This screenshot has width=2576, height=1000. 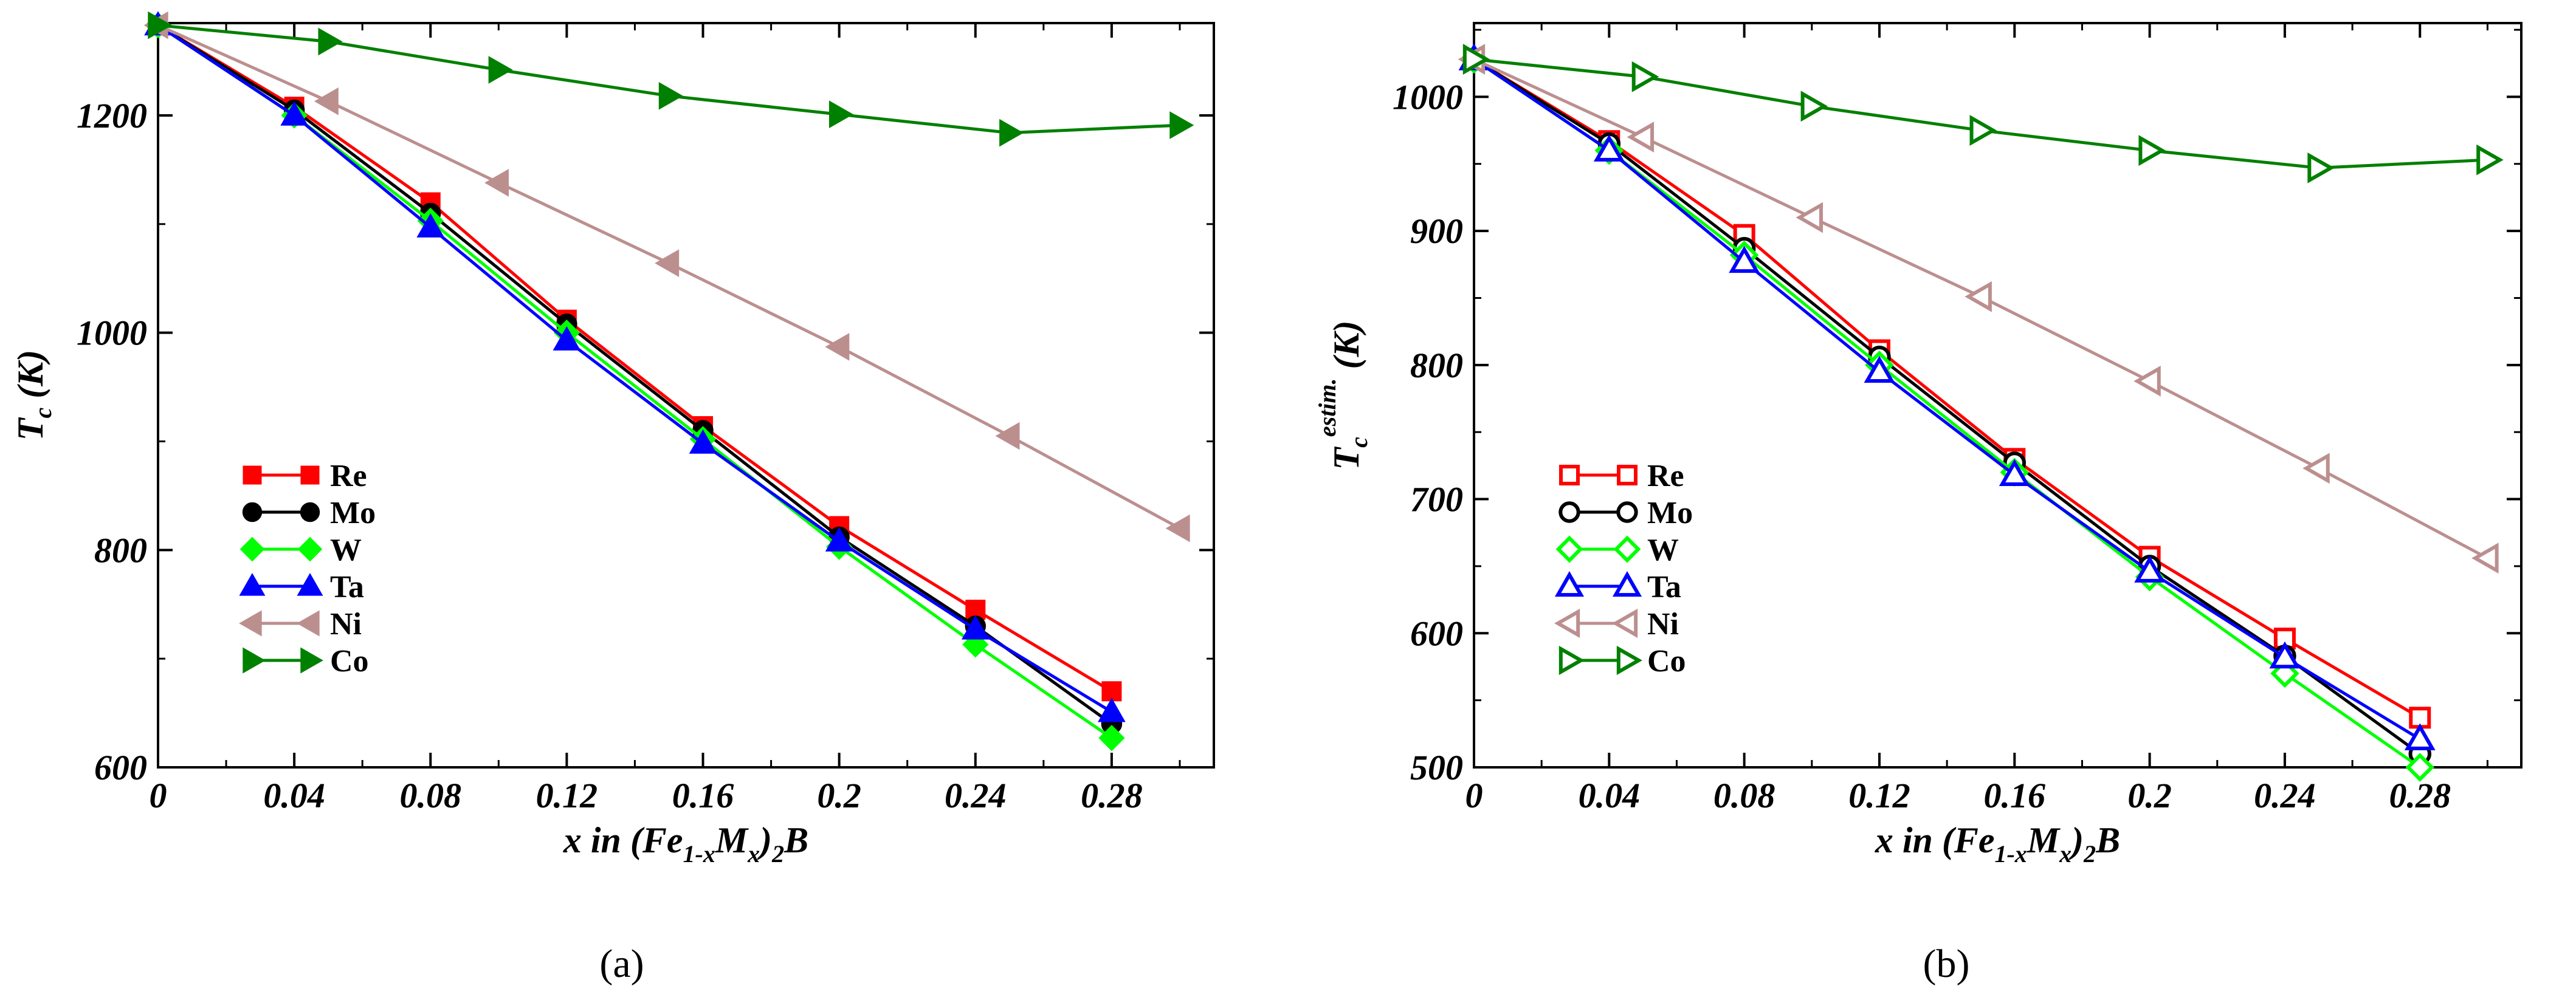 I want to click on y-axis-label: Tcestim. (K), so click(x=1343, y=395).